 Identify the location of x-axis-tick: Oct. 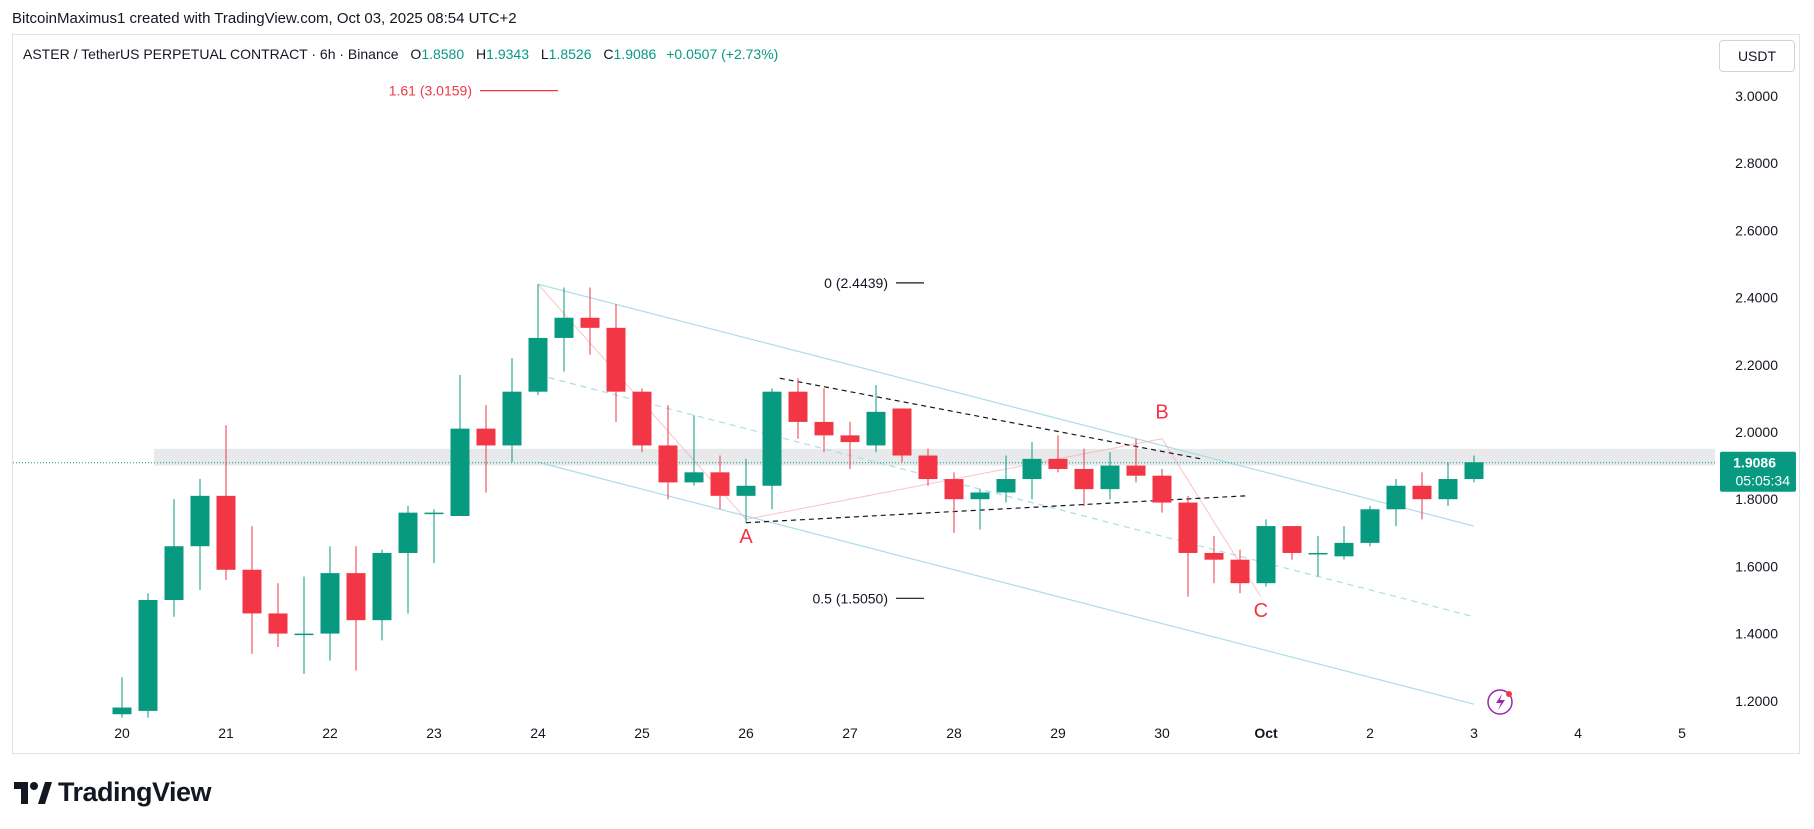
(1266, 733).